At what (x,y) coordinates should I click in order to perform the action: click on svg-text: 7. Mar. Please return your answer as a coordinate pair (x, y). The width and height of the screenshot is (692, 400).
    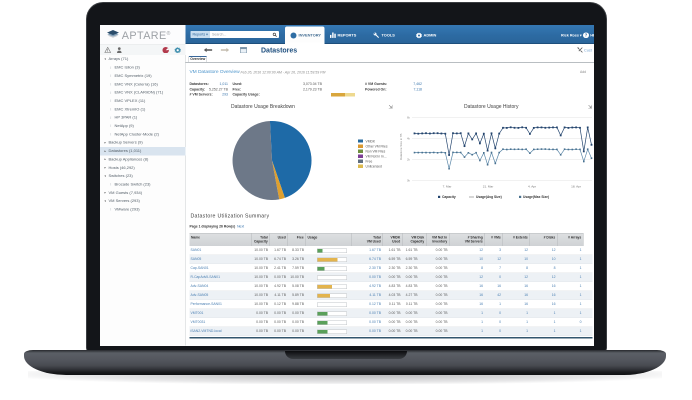
    Looking at the image, I should click on (447, 187).